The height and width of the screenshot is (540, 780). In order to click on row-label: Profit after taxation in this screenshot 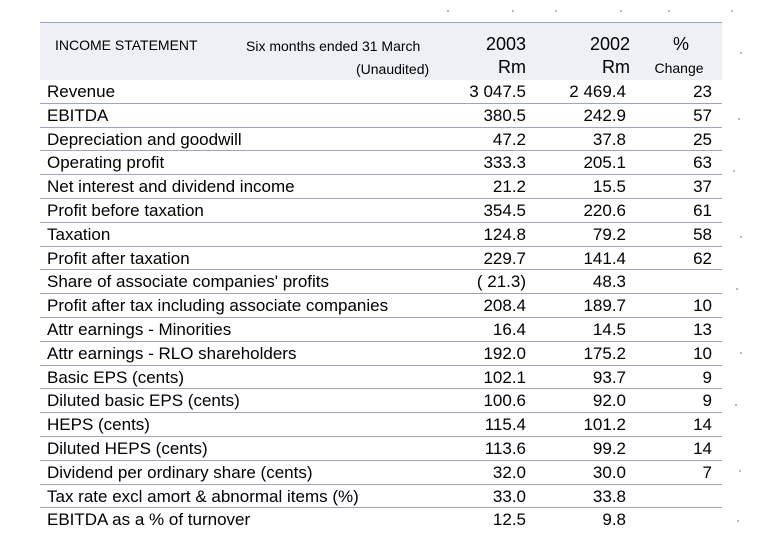, I will do `click(118, 258)`.